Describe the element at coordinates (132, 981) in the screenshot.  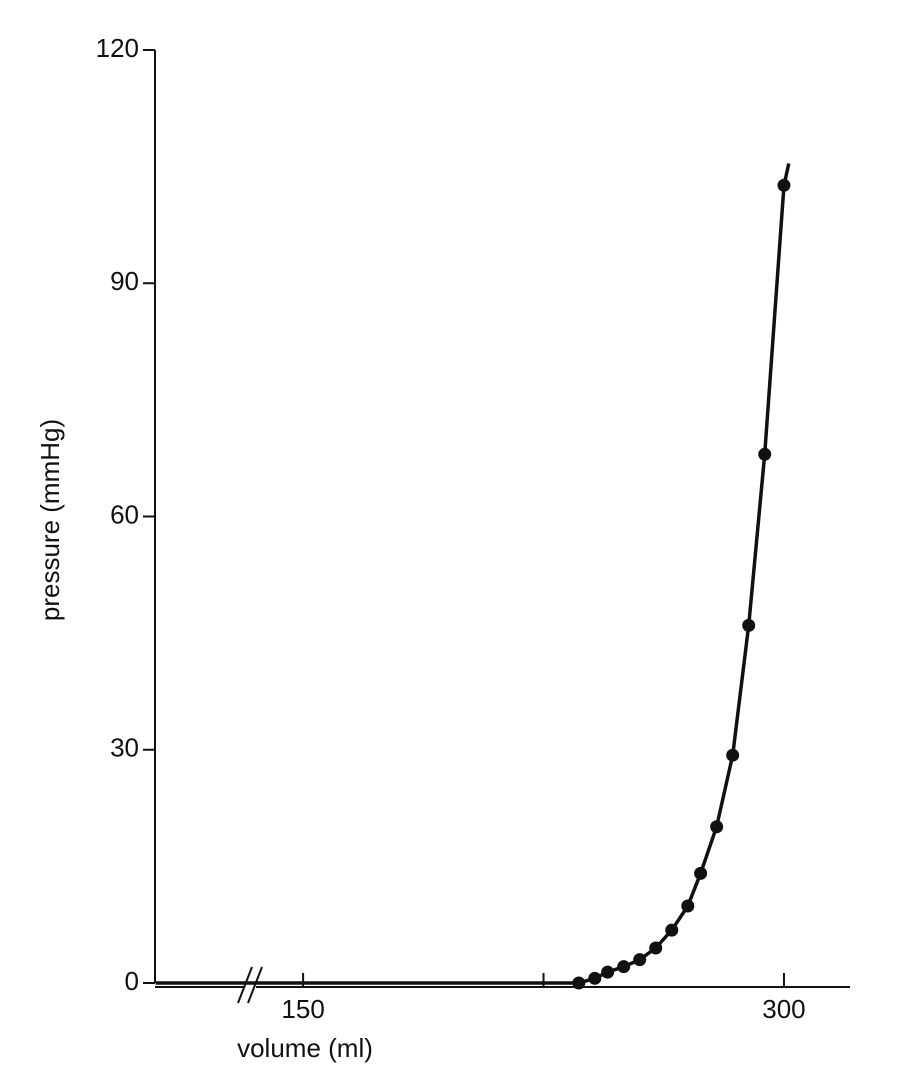
I see `y-tick-label: 0` at that location.